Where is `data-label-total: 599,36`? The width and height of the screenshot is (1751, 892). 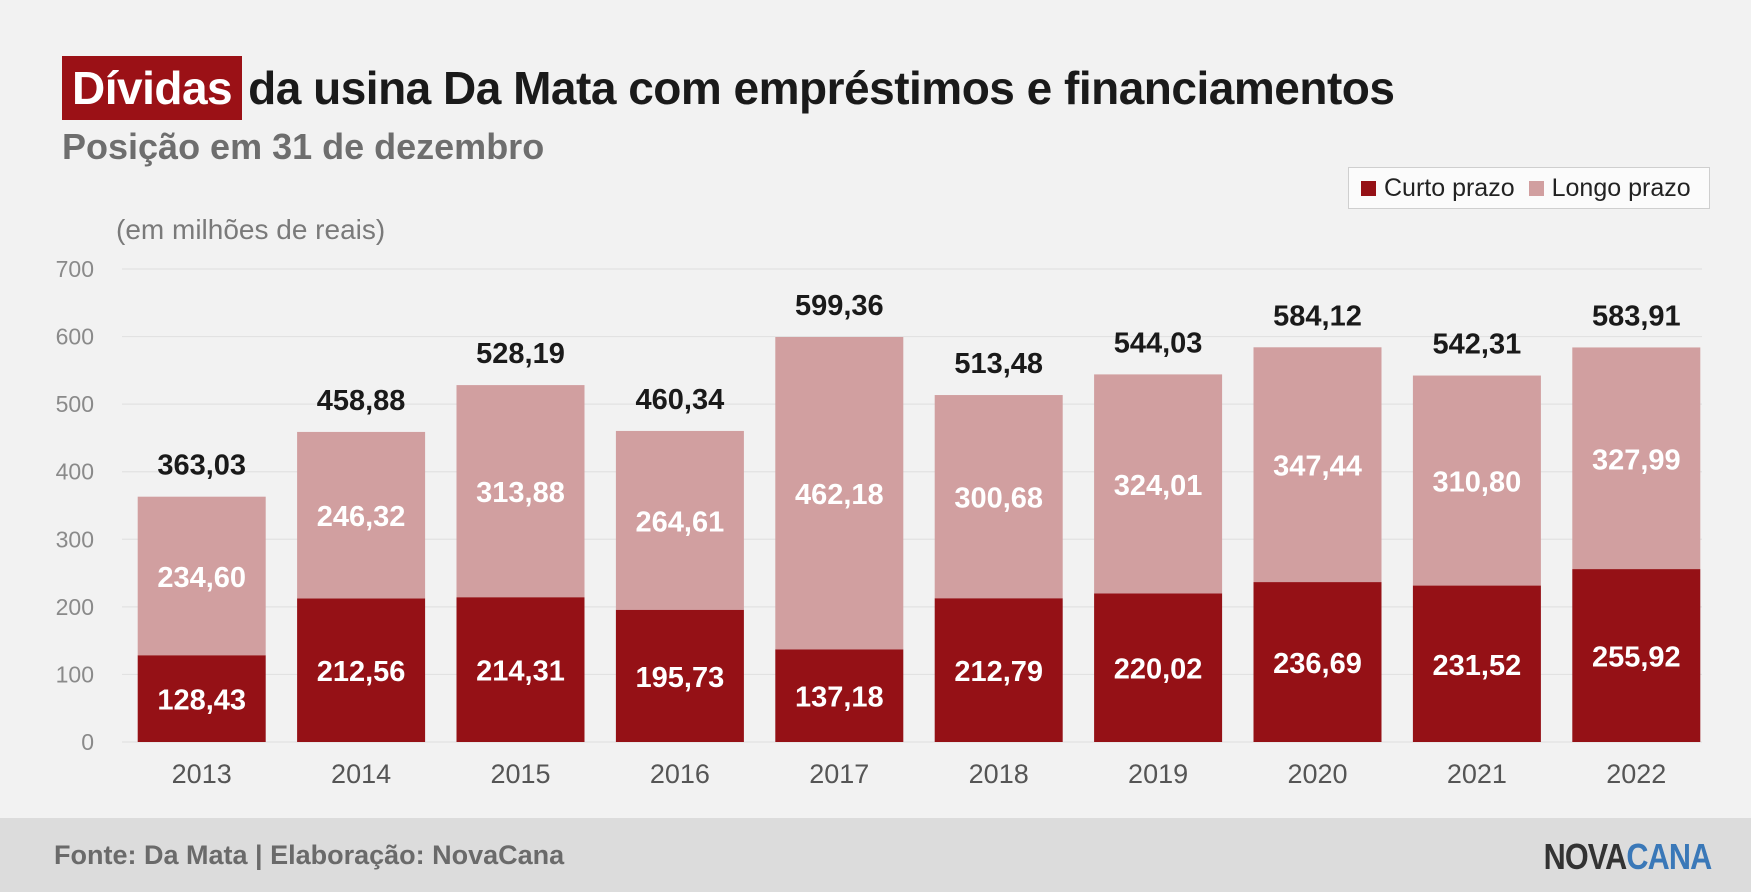 data-label-total: 599,36 is located at coordinates (839, 306).